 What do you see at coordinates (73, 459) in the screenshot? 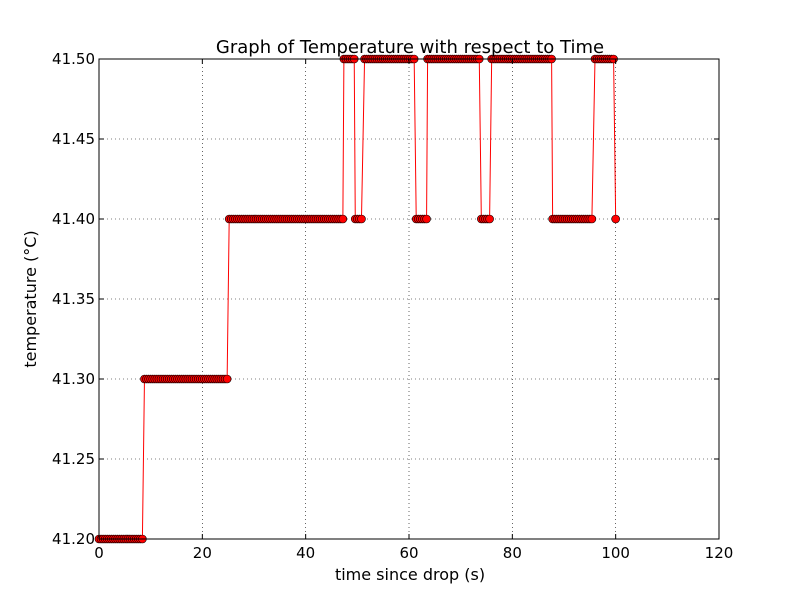
I see `y-tick-label: 41.25` at bounding box center [73, 459].